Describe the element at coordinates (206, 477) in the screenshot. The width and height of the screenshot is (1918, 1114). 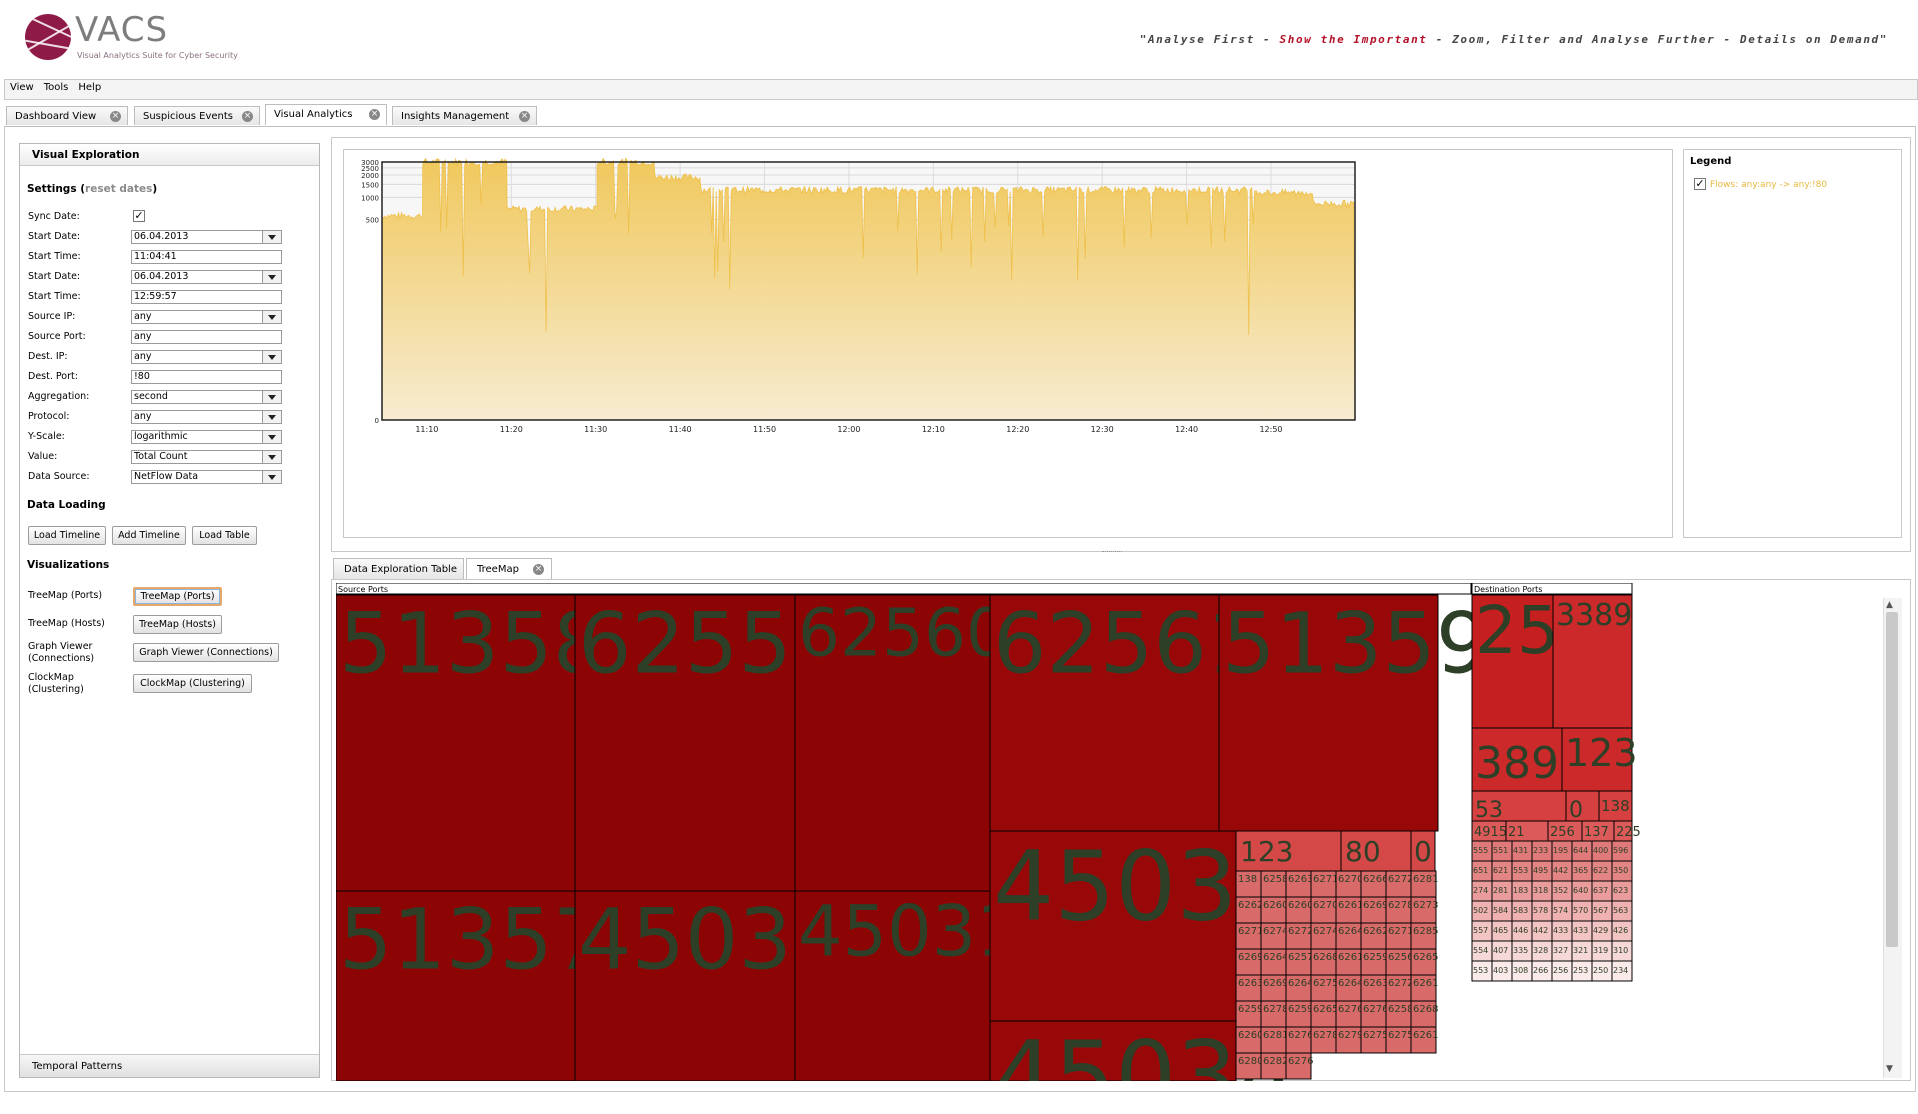
I see `field-select: NetFlow Data` at that location.